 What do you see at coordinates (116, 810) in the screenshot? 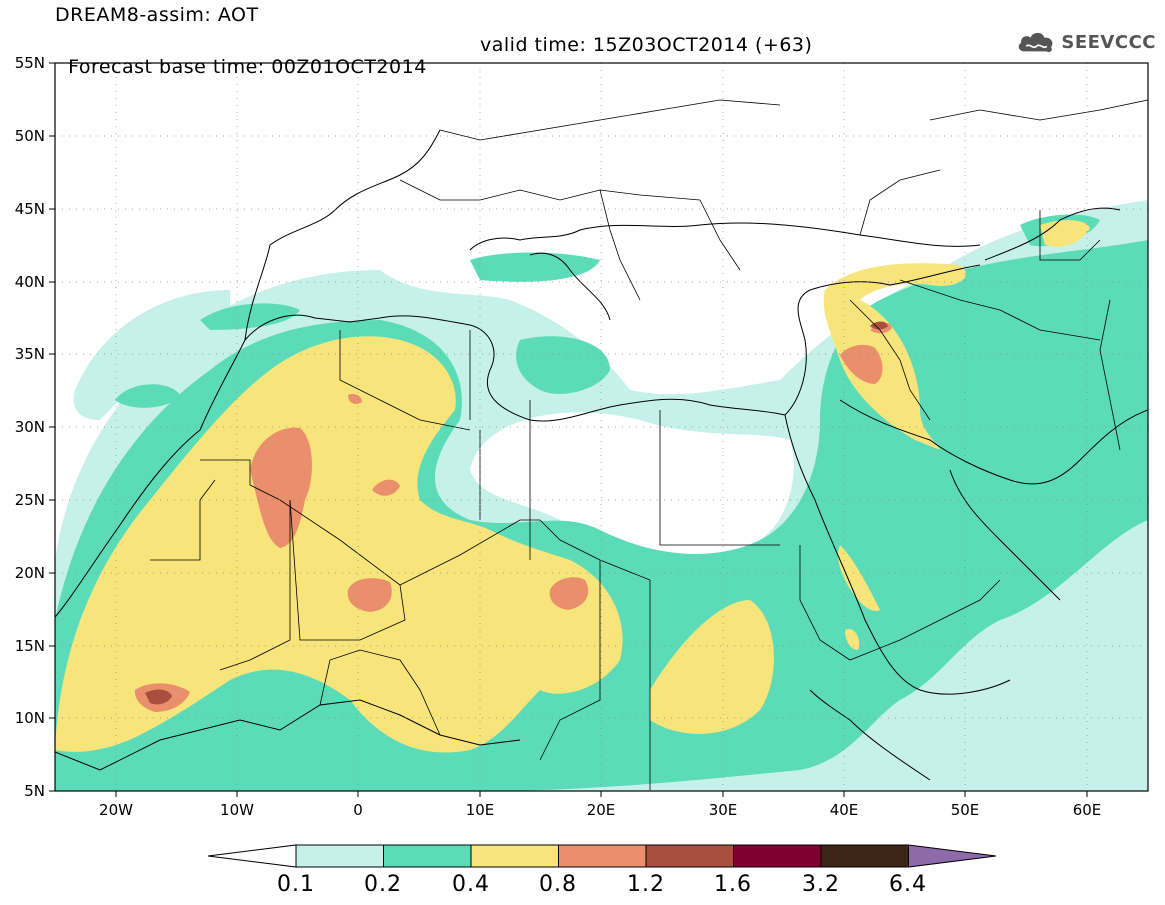
I see `lon-label: 20W` at bounding box center [116, 810].